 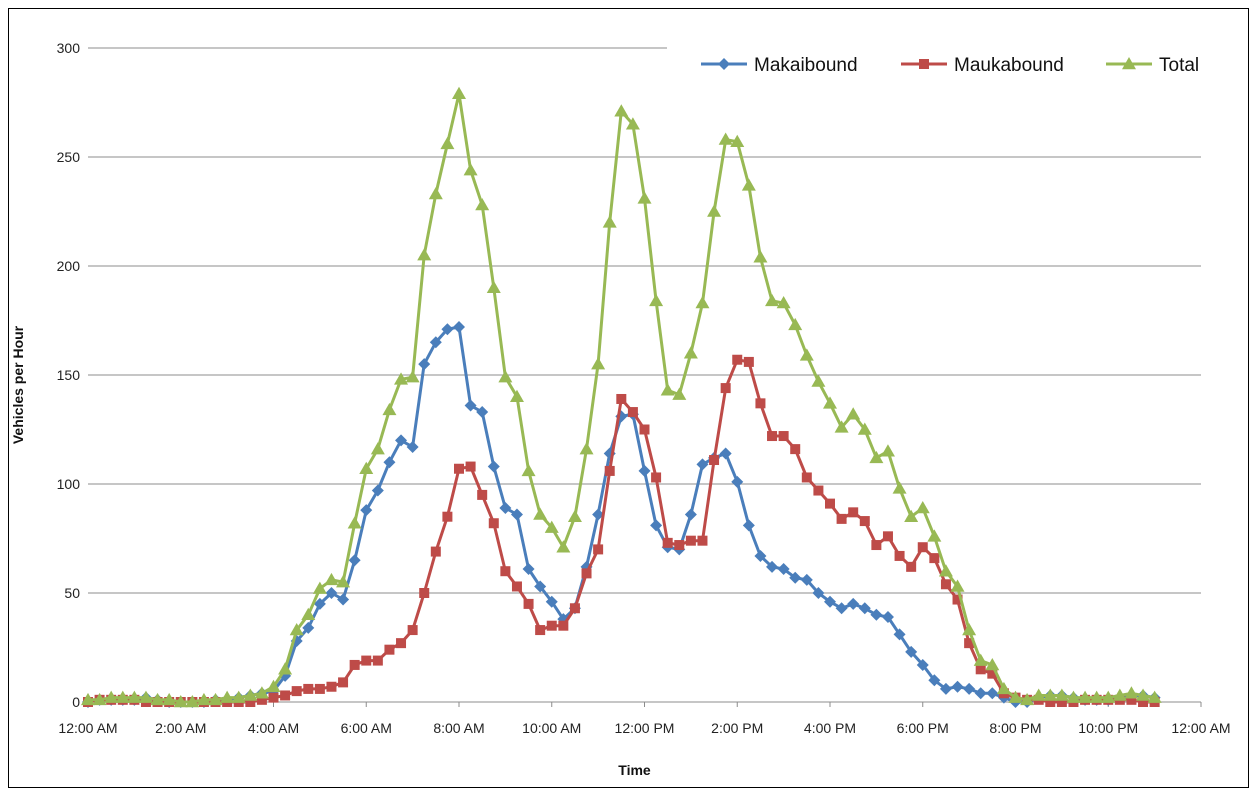 What do you see at coordinates (924, 64) in the screenshot?
I see `legend-marker-maukabound` at bounding box center [924, 64].